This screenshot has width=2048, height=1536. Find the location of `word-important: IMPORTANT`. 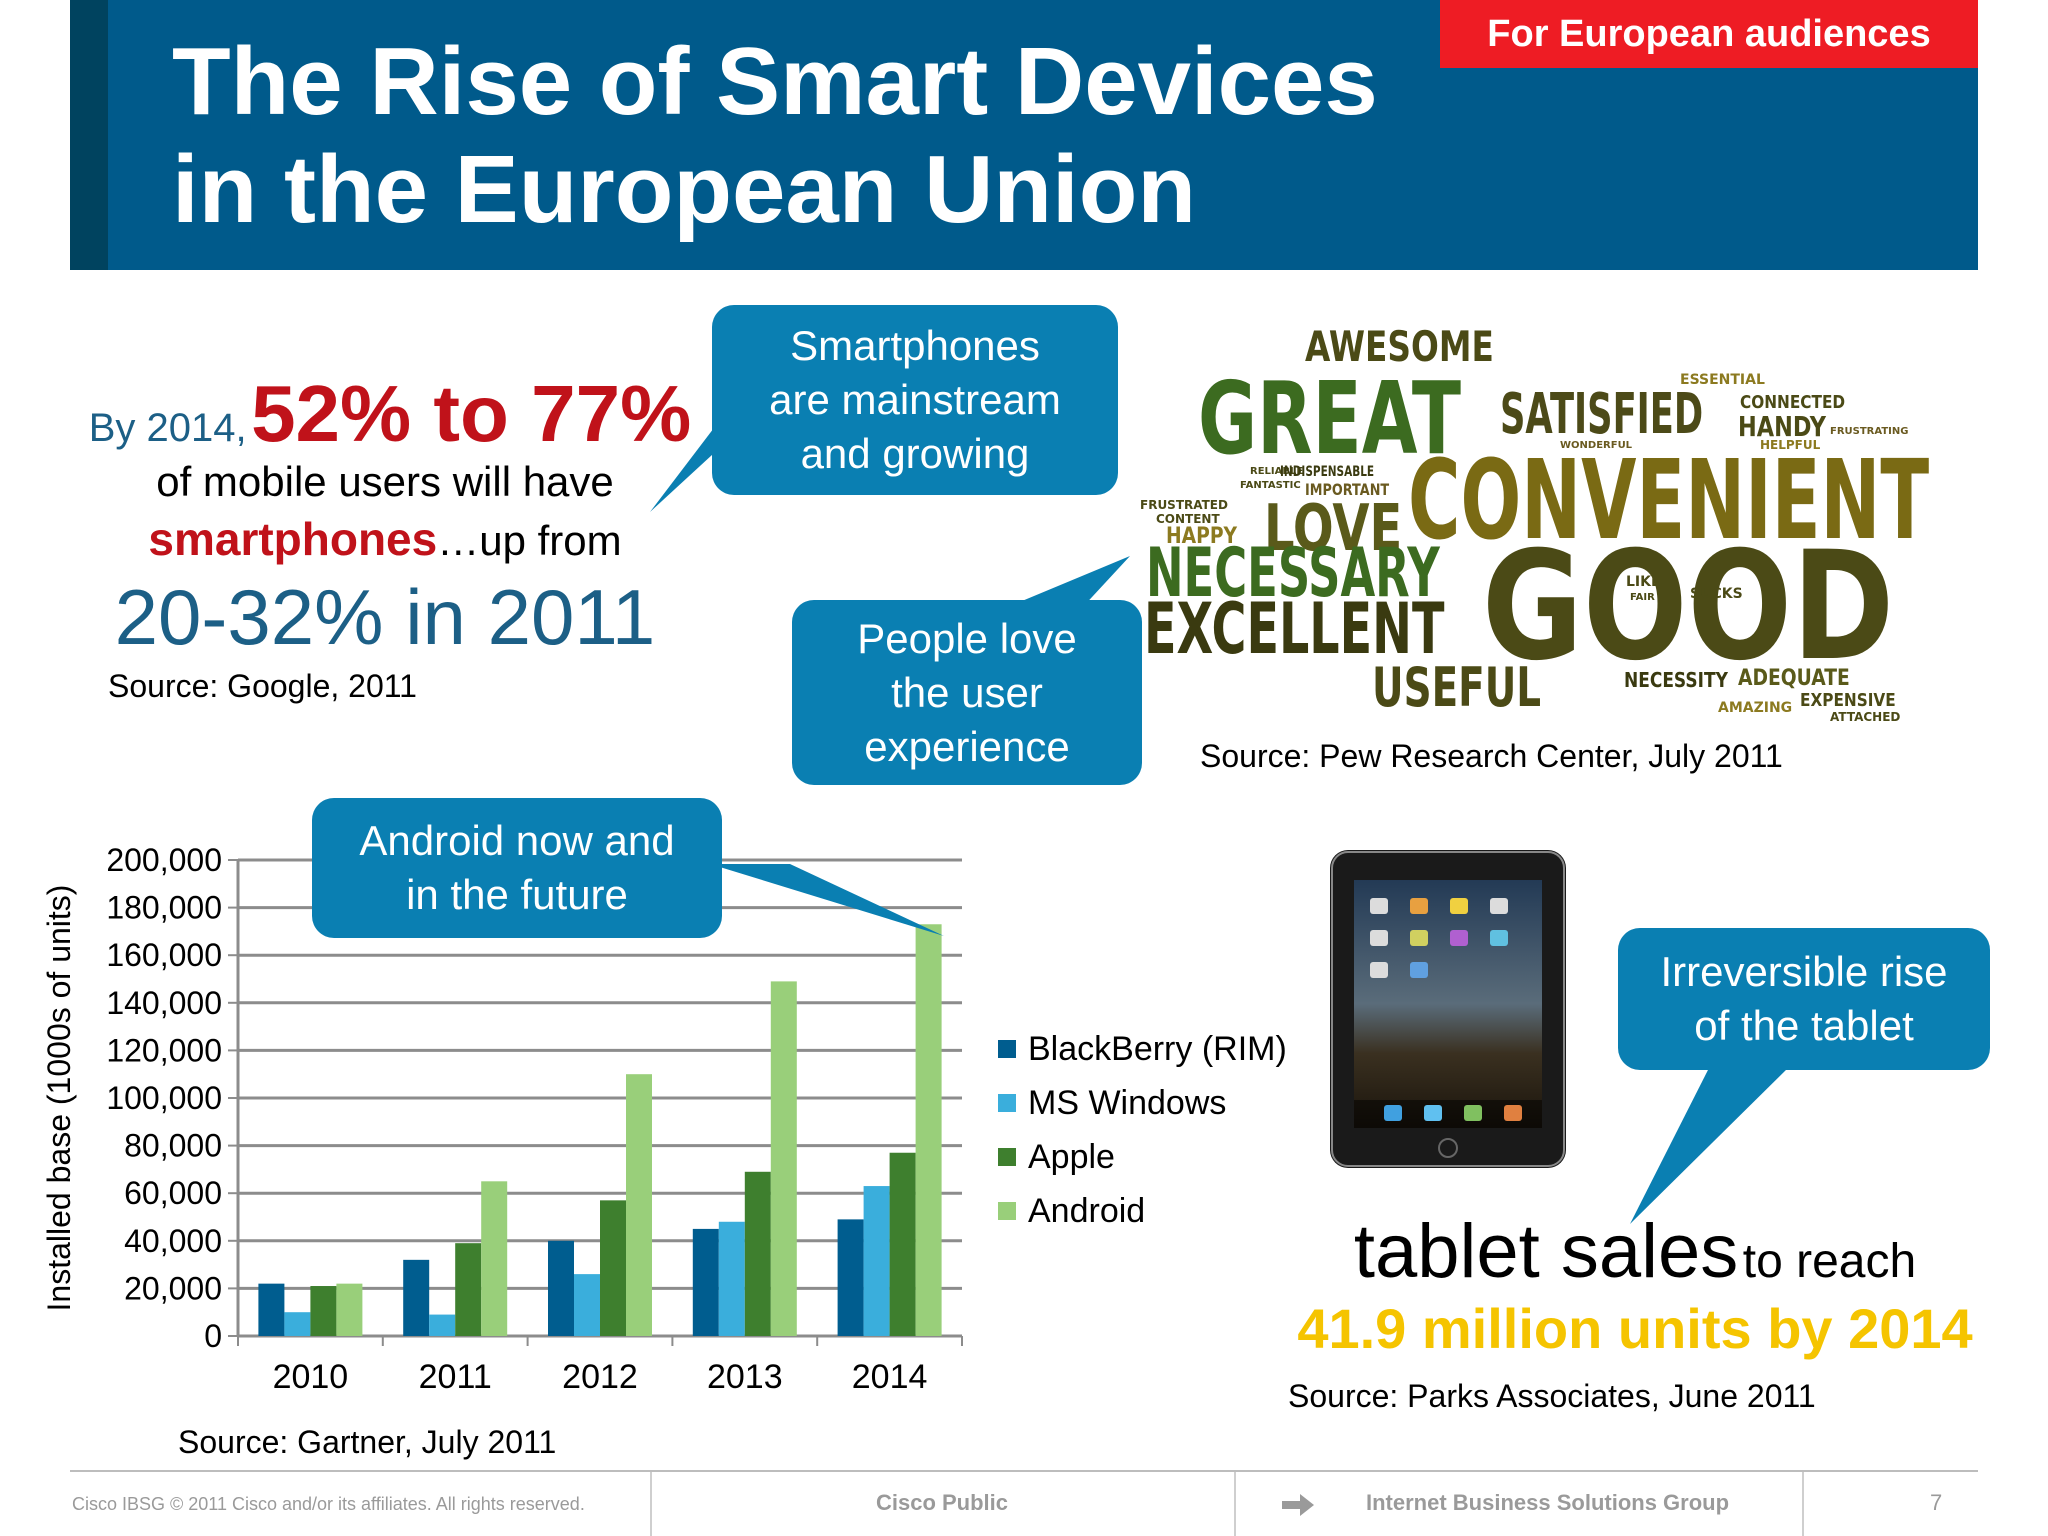

word-important: IMPORTANT is located at coordinates (1347, 489).